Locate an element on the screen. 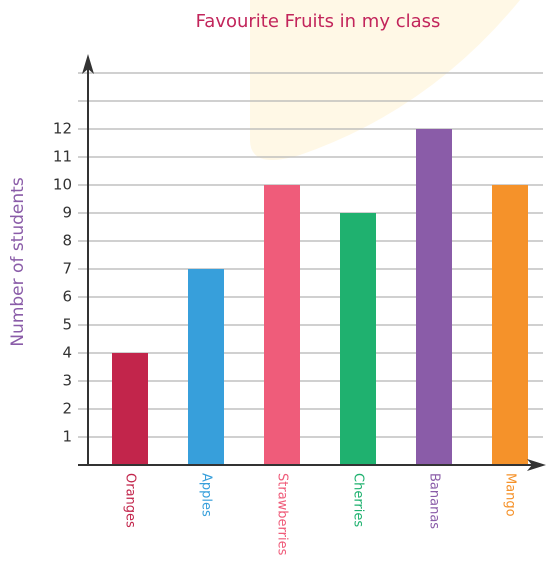 The image size is (546, 577). x-tick-label: Oranges is located at coordinates (130, 500).